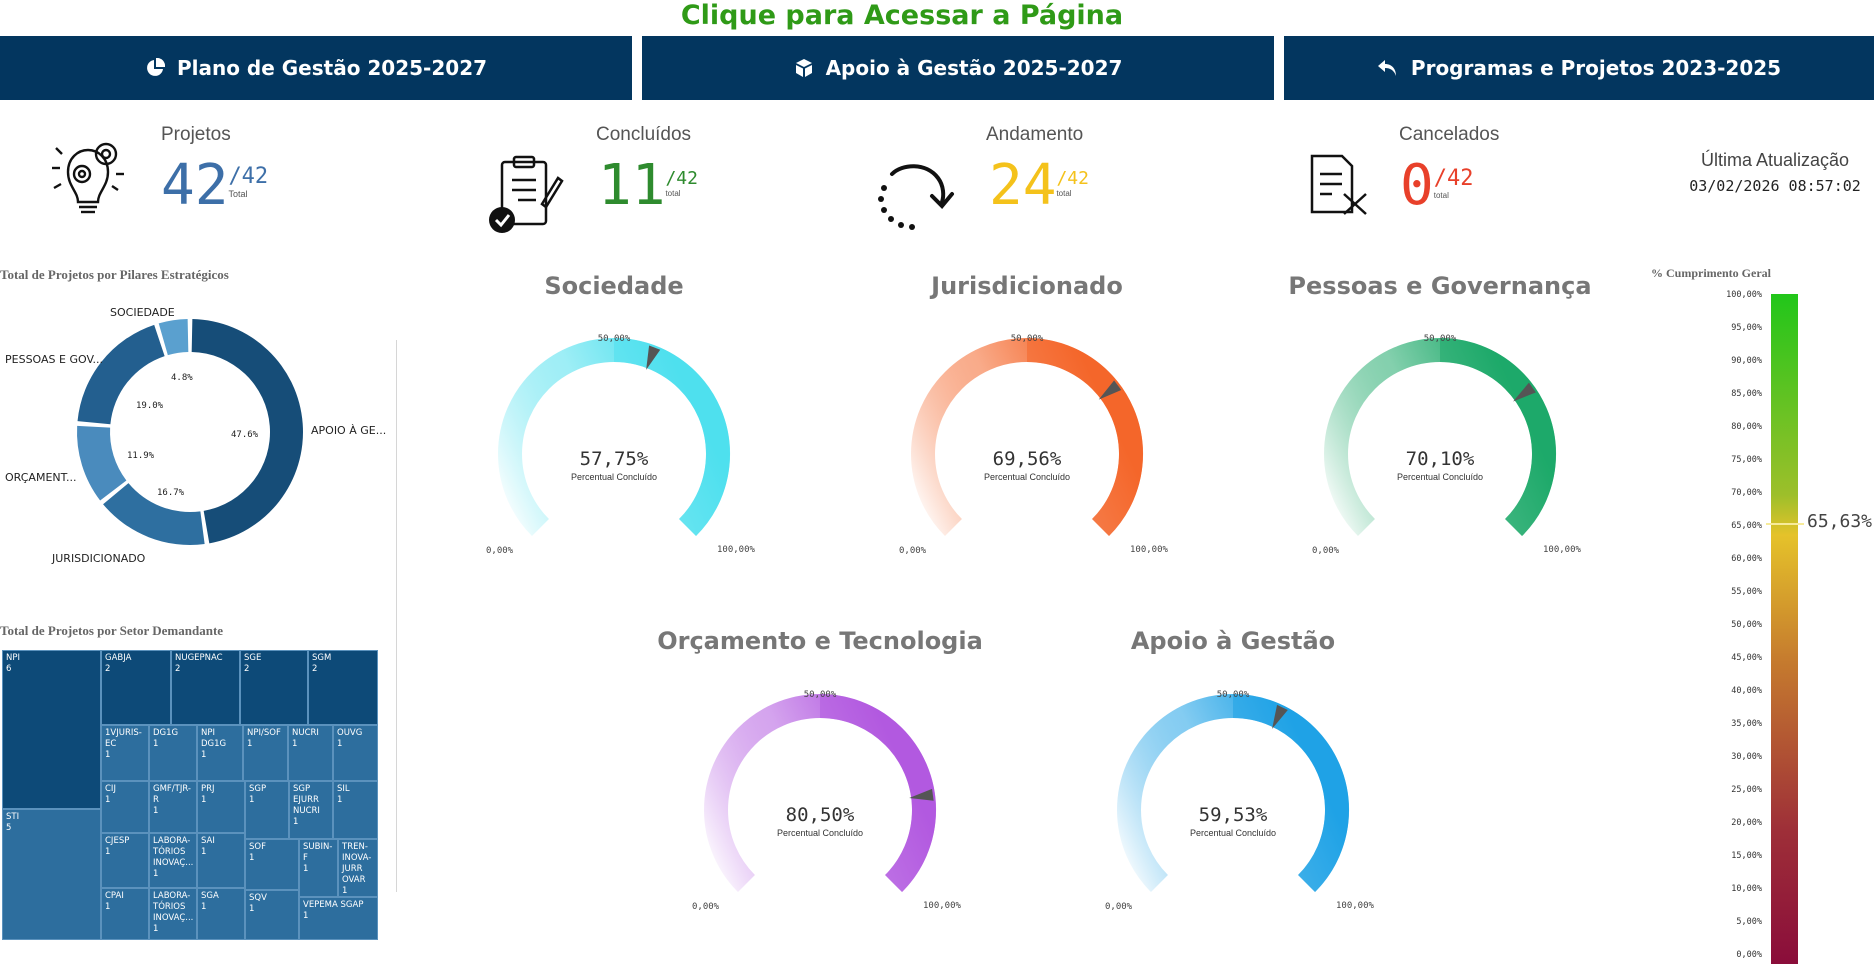 Image resolution: width=1874 pixels, height=980 pixels. I want to click on kpi-andamento-label: Andamento, so click(1035, 134).